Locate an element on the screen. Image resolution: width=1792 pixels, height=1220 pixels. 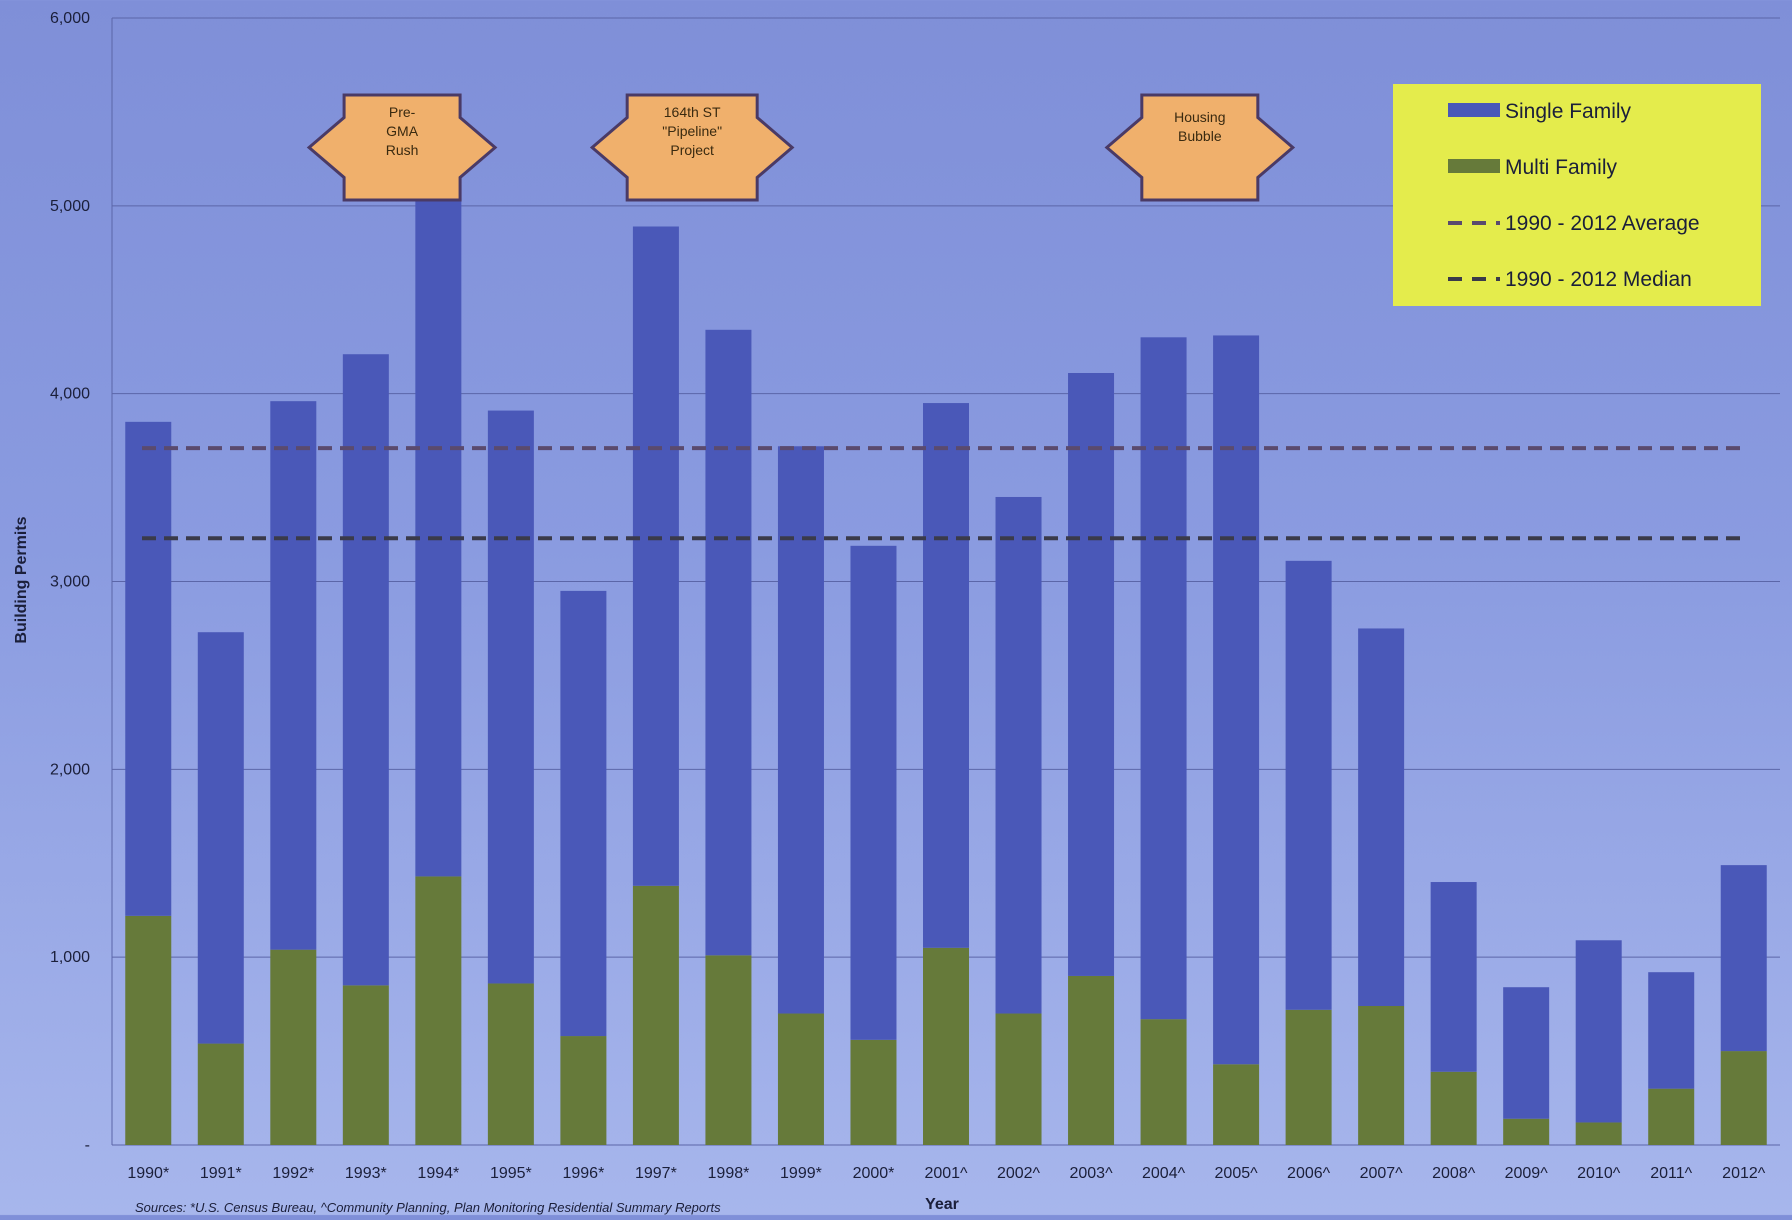
x-tick-label: 2008^ is located at coordinates (1454, 1173).